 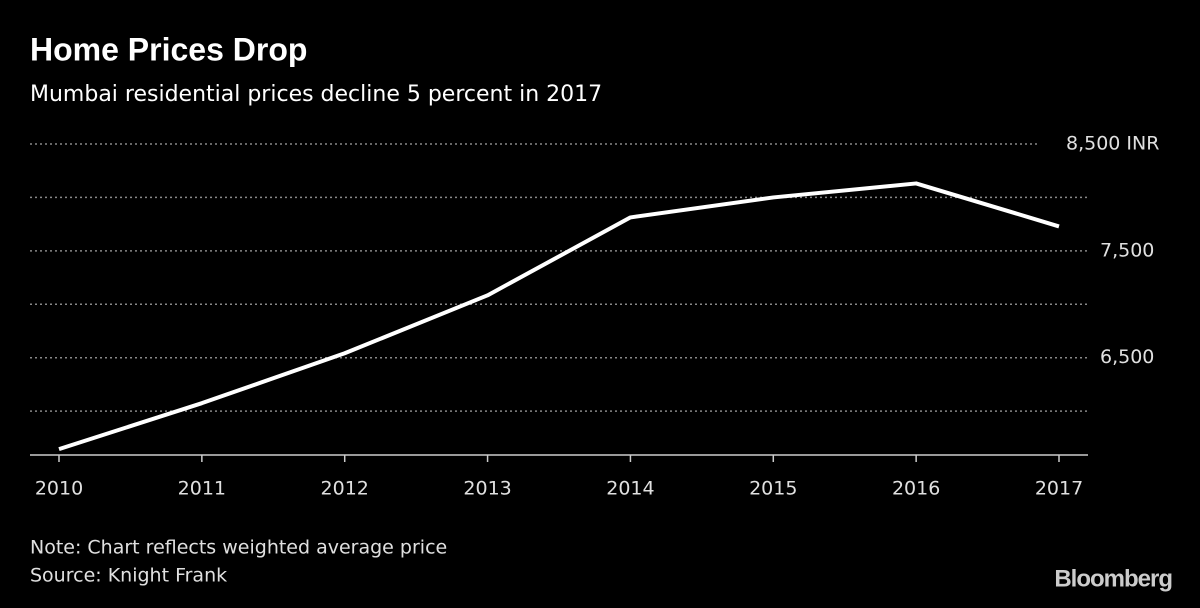 What do you see at coordinates (1127, 357) in the screenshot?
I see `y-tick-label: 6,500` at bounding box center [1127, 357].